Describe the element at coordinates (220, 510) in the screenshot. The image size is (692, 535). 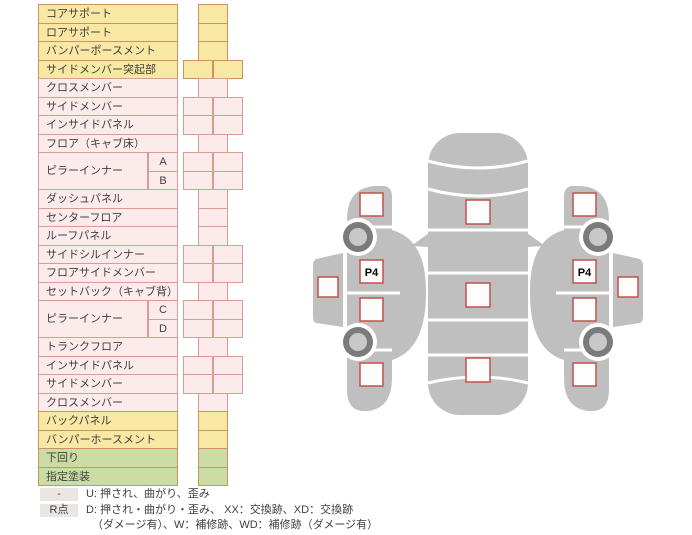
I see `legend-text-d: D: 押され・曲がり・歪み、 XX：交換跡、XD：交換跡` at that location.